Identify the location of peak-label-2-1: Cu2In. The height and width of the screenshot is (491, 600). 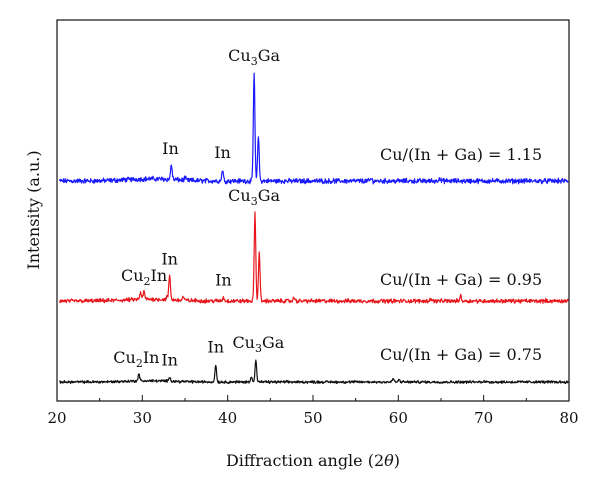
(144, 277).